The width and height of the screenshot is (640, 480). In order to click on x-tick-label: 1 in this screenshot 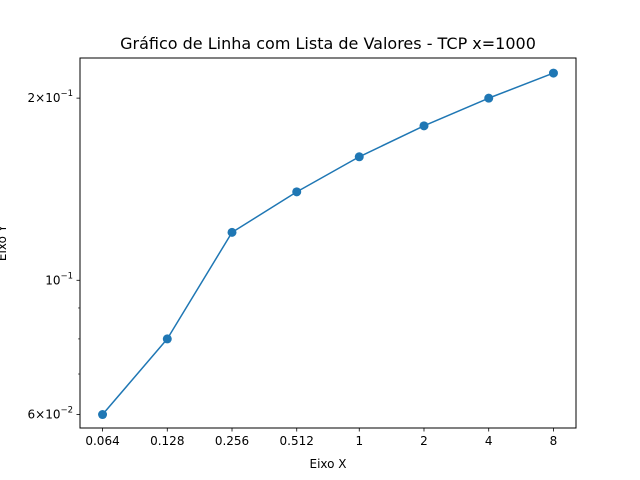, I will do `click(359, 441)`.